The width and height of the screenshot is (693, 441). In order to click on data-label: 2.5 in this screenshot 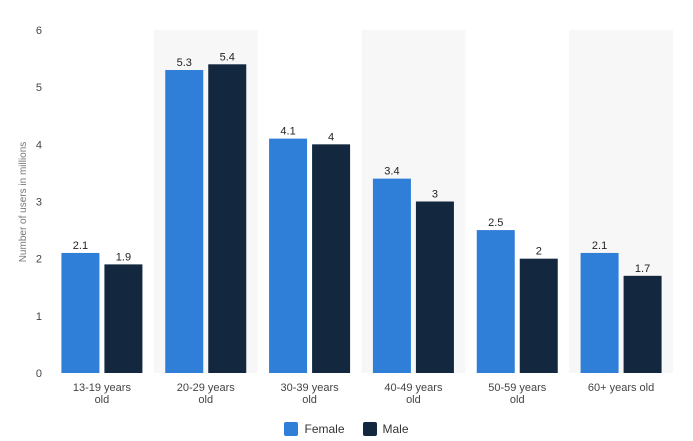, I will do `click(495, 223)`.